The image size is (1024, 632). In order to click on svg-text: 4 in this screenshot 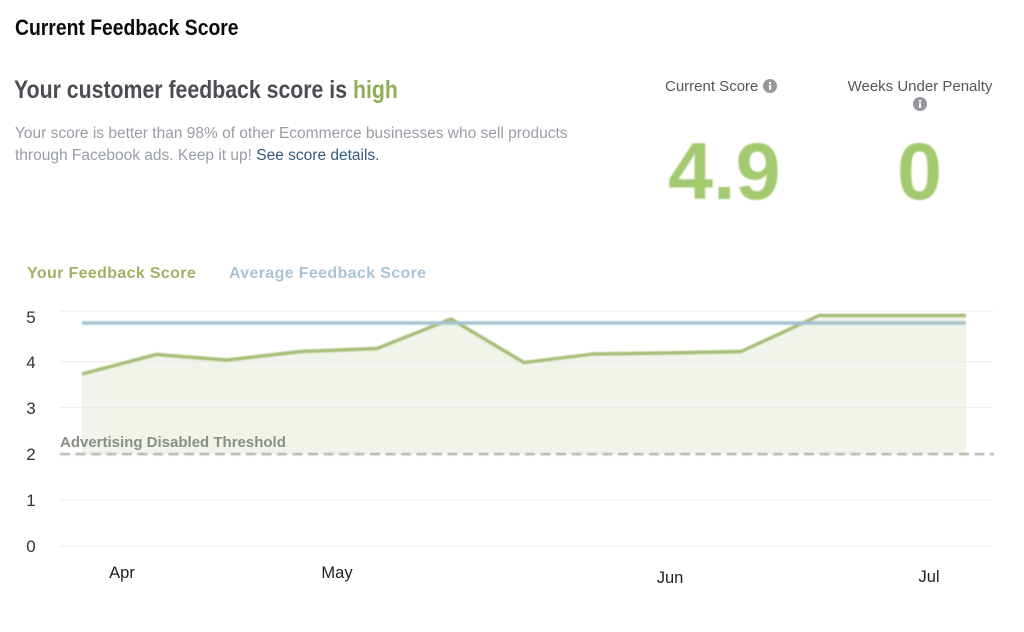, I will do `click(30, 362)`.